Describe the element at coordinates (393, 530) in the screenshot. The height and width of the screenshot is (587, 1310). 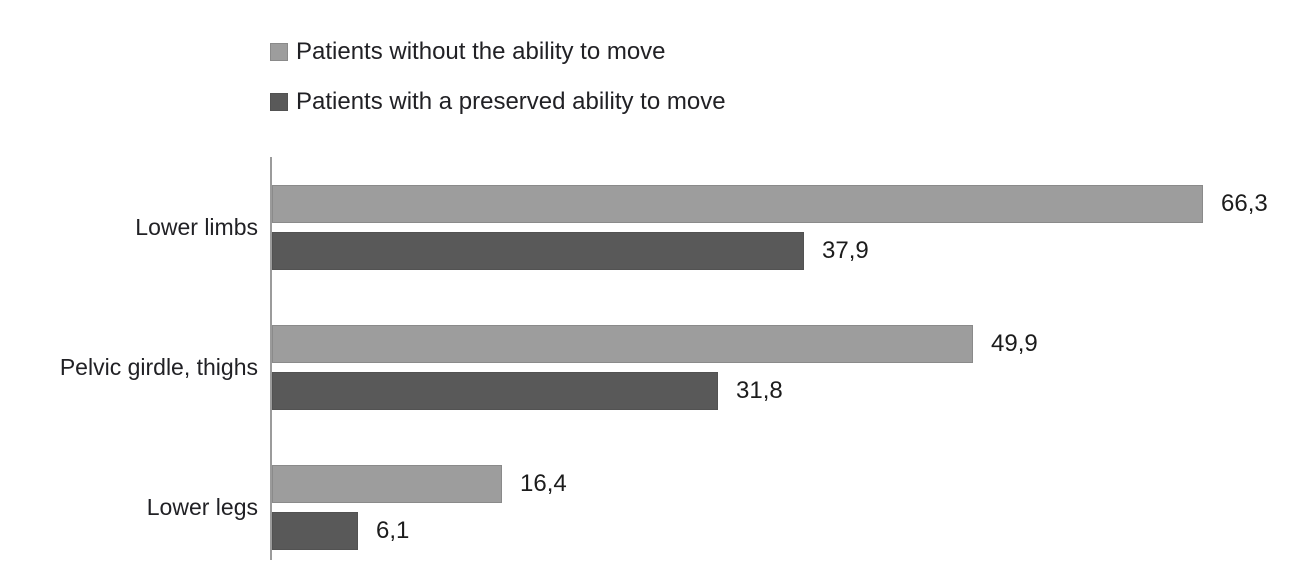
I see `bar-value-label: 6,1` at that location.